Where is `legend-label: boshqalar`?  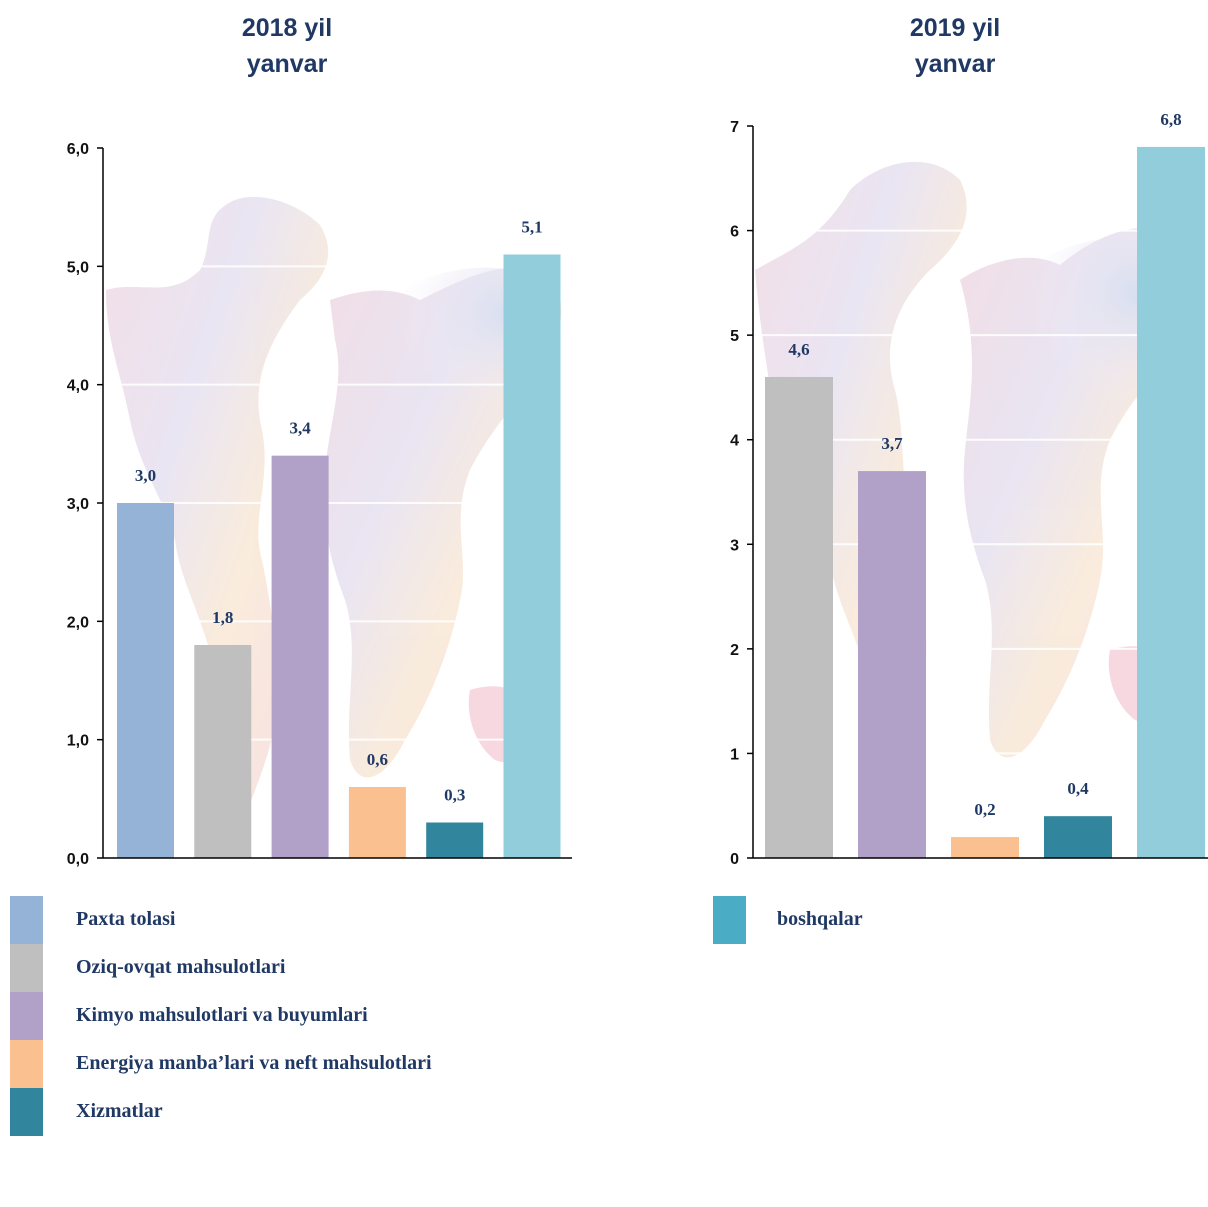
legend-label: boshqalar is located at coordinates (820, 919).